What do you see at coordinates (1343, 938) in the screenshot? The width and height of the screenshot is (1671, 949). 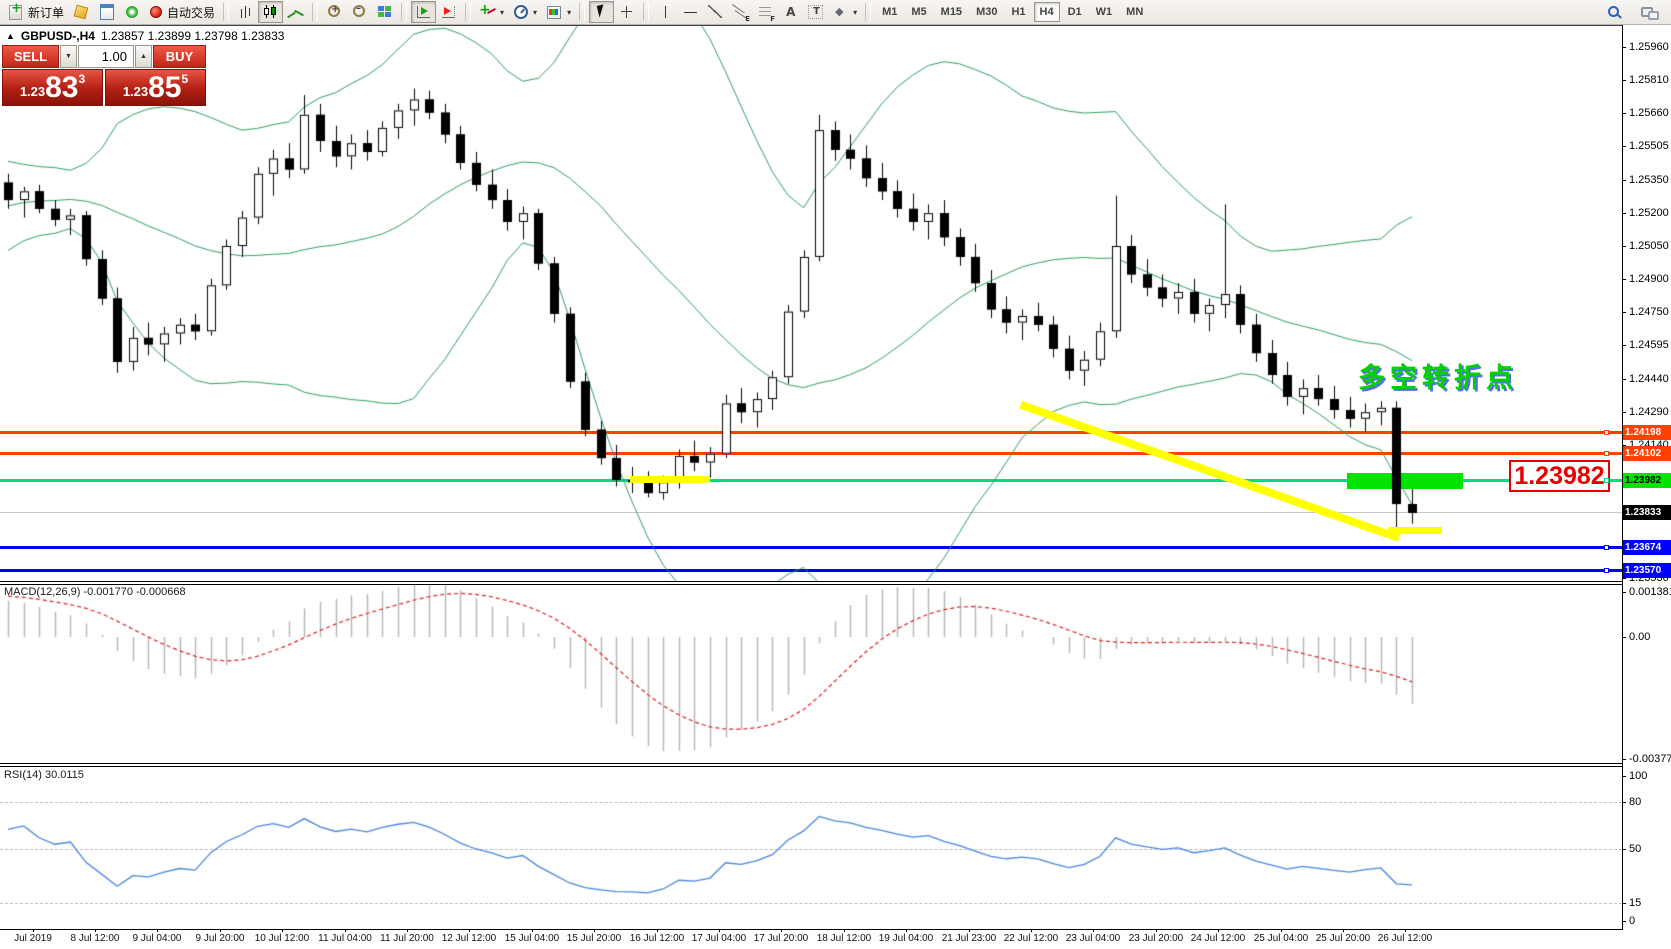 I see `time-axis-label: 25 Jul 20:00` at bounding box center [1343, 938].